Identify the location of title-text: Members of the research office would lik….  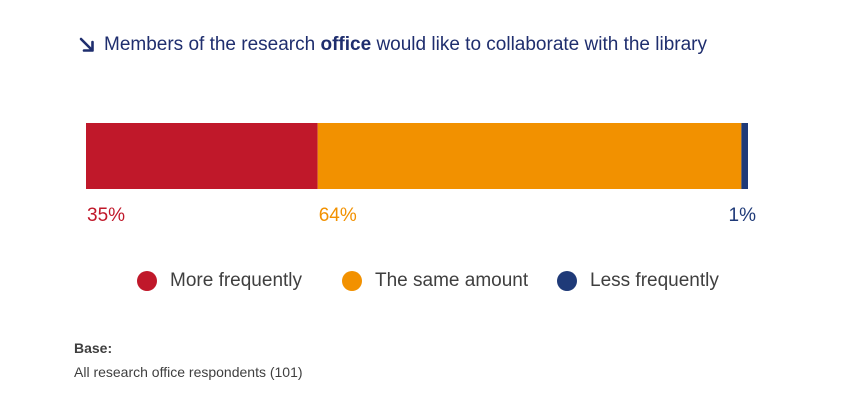
(405, 45).